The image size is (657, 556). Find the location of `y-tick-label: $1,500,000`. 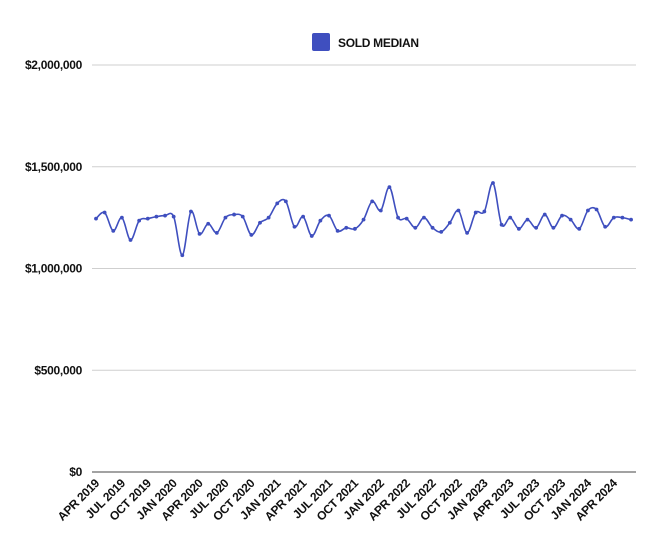

y-tick-label: $1,500,000 is located at coordinates (54, 167).